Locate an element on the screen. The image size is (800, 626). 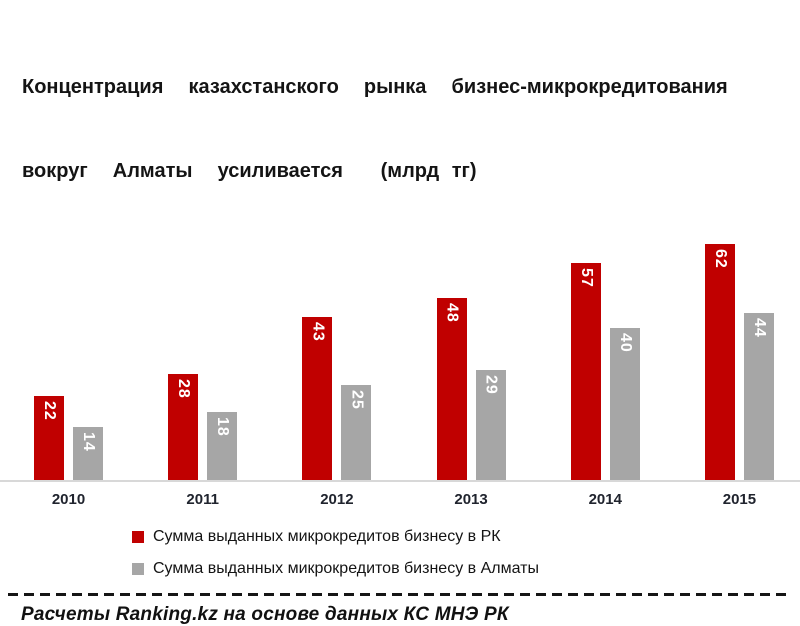
bar-almaty: 18 is located at coordinates (222, 445).